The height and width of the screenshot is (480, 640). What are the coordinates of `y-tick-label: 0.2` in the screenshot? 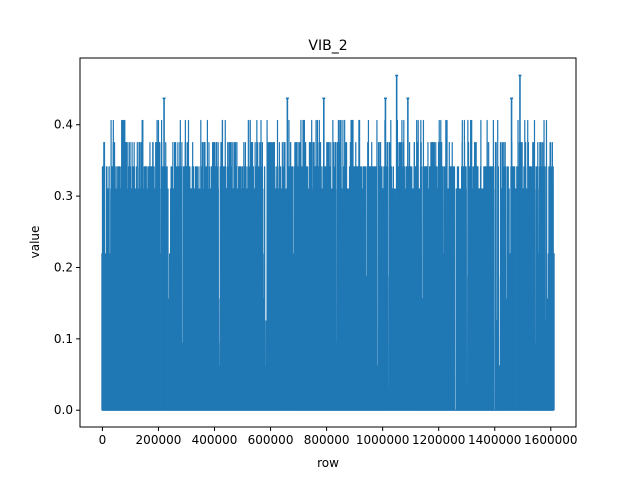 It's located at (63, 267).